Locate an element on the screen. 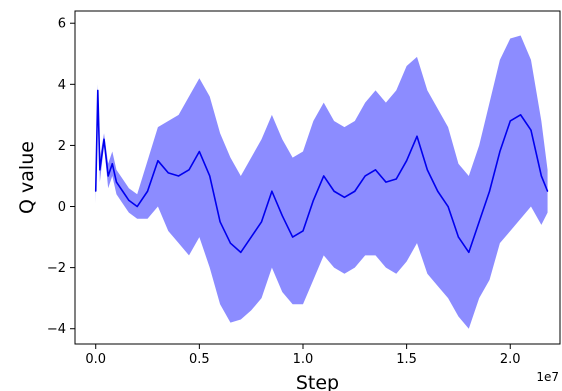 The image size is (562, 391). y-axis-label: Q value is located at coordinates (27, 177).